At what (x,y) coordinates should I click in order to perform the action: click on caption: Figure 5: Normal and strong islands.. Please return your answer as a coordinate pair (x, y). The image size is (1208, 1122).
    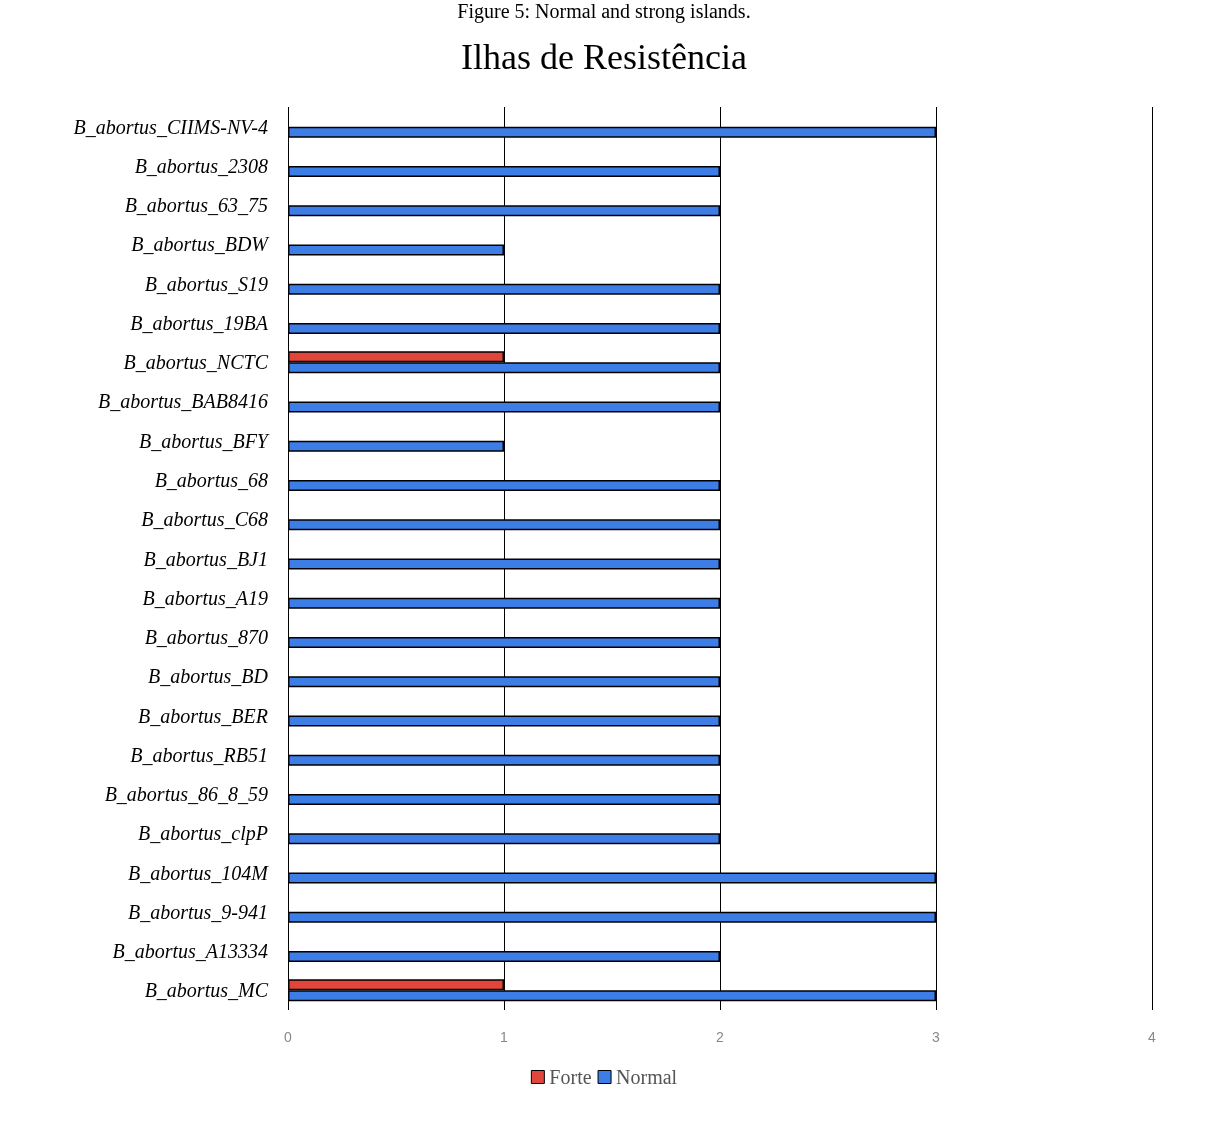
    Looking at the image, I should click on (604, 11).